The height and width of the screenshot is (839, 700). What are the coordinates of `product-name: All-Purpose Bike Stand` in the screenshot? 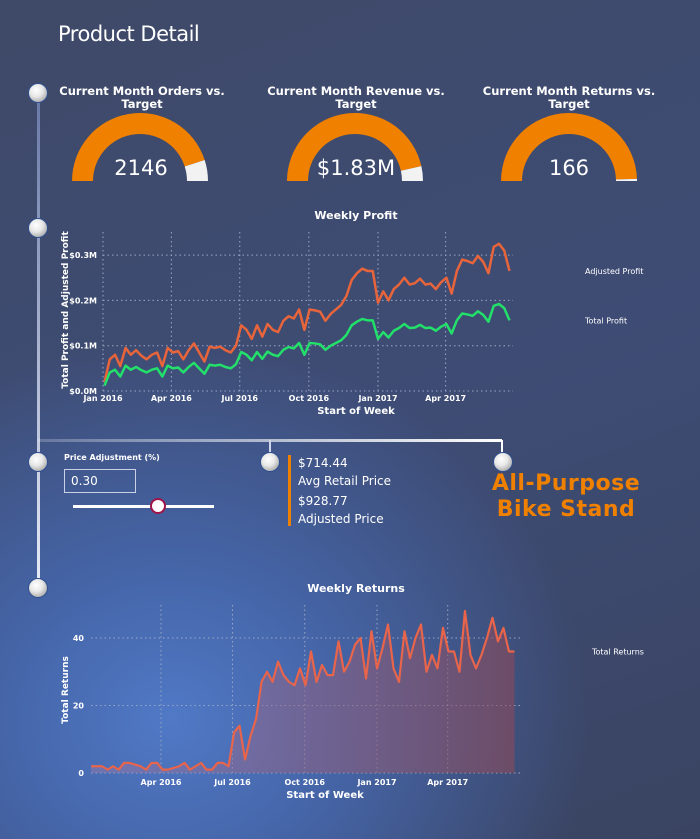 It's located at (566, 497).